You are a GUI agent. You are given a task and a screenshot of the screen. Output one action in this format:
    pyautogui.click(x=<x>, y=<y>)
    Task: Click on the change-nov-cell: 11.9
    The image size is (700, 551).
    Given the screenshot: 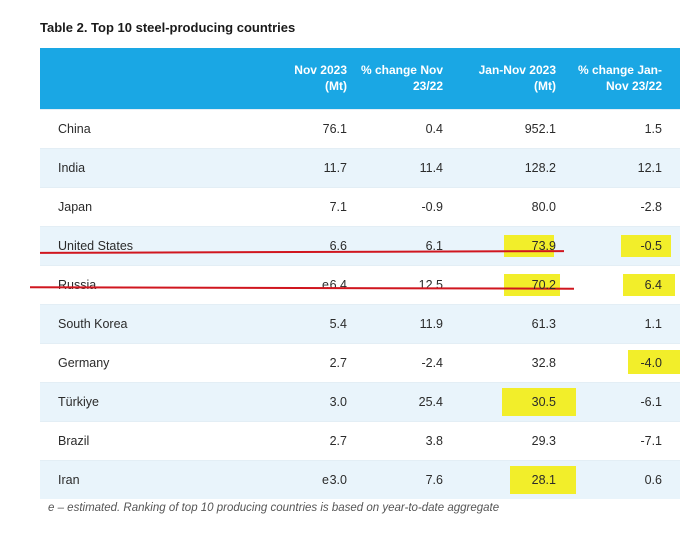 What is the action you would take?
    pyautogui.click(x=431, y=324)
    